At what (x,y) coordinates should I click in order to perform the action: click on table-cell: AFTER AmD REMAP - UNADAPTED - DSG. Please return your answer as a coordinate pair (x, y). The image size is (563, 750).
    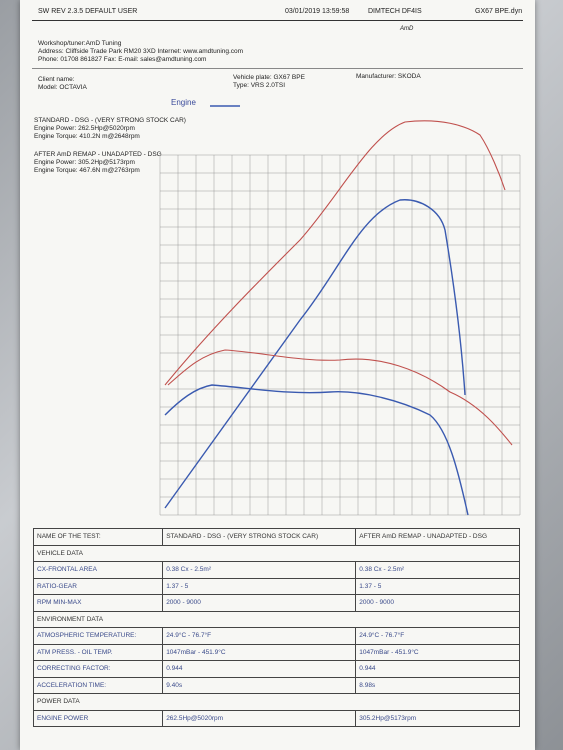
    Looking at the image, I should click on (437, 537).